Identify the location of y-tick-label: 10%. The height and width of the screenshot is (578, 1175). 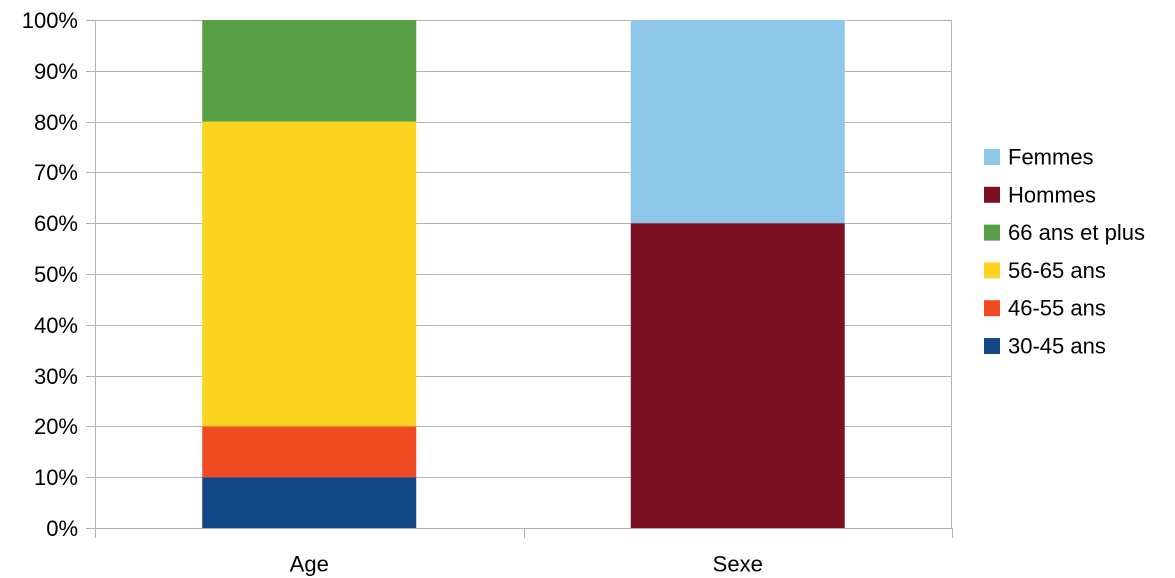
(56, 477).